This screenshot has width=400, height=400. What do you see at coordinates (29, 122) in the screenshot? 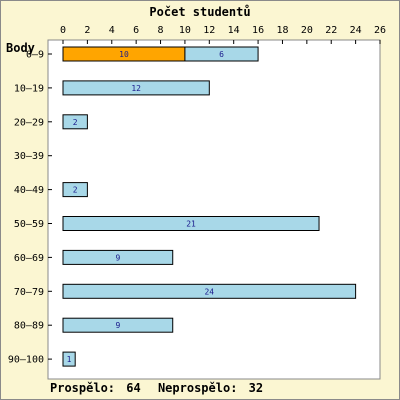
I see `category-label: 20–29` at bounding box center [29, 122].